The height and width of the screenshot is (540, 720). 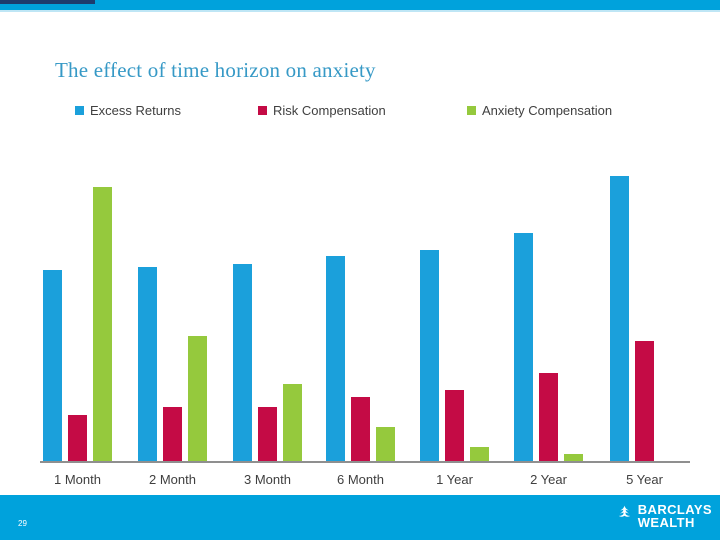 I want to click on barclays-wealth-logo: BARCLAYS WEALTH, so click(x=664, y=516).